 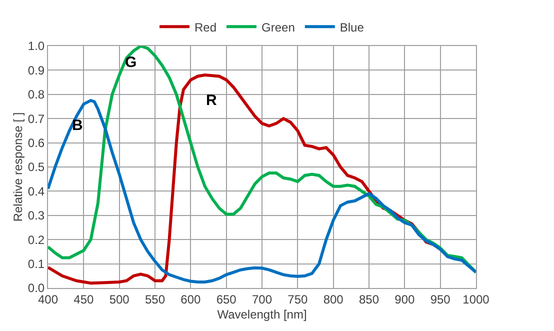 I want to click on legend-label: Red, so click(x=205, y=27).